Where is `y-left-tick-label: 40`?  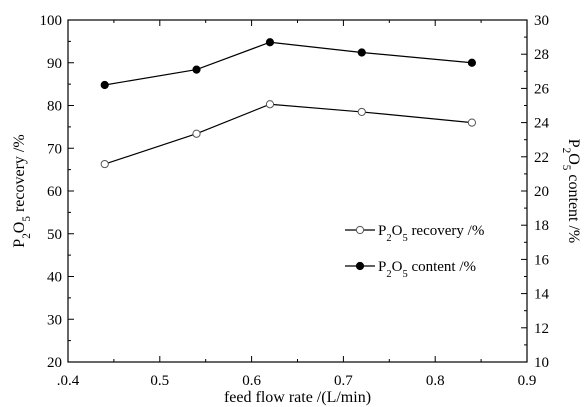 y-left-tick-label: 40 is located at coordinates (54, 278).